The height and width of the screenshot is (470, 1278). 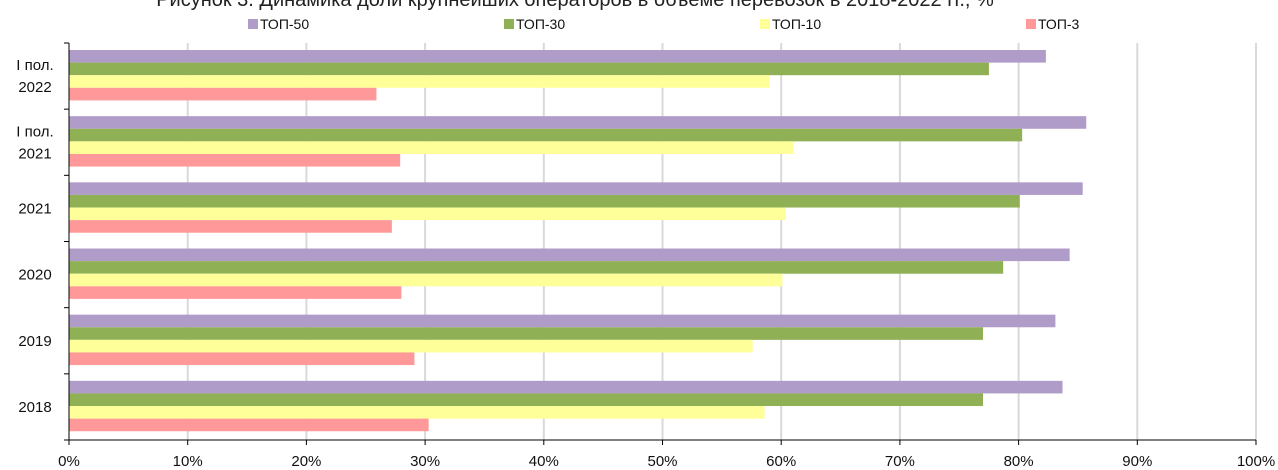 What do you see at coordinates (1019, 461) in the screenshot?
I see `x-tick-label: 80%` at bounding box center [1019, 461].